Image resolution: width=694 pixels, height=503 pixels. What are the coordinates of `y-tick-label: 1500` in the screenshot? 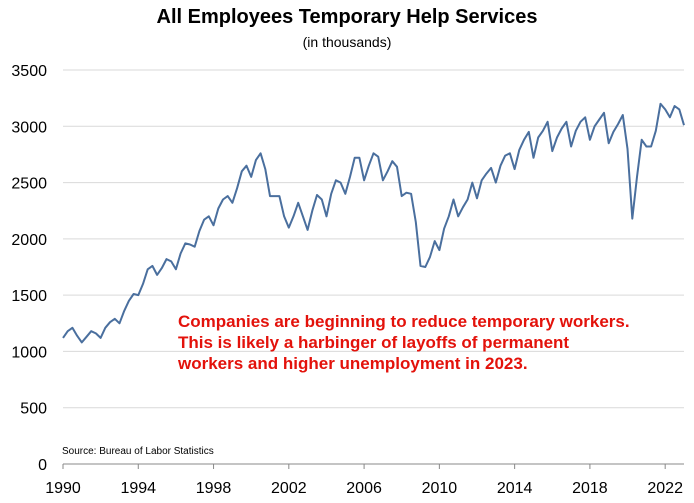 It's located at (29, 296).